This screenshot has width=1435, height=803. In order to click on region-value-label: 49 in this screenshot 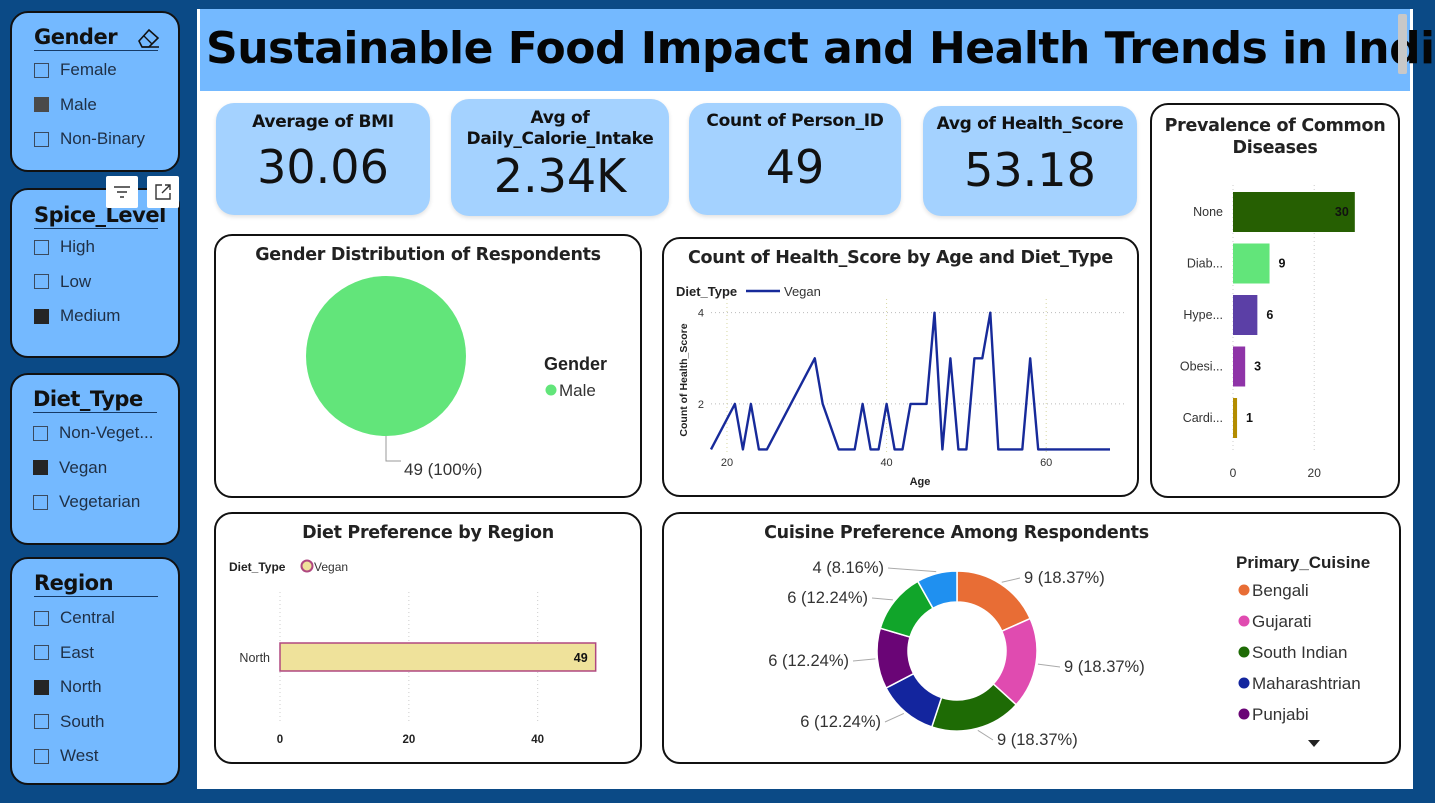, I will do `click(581, 658)`.